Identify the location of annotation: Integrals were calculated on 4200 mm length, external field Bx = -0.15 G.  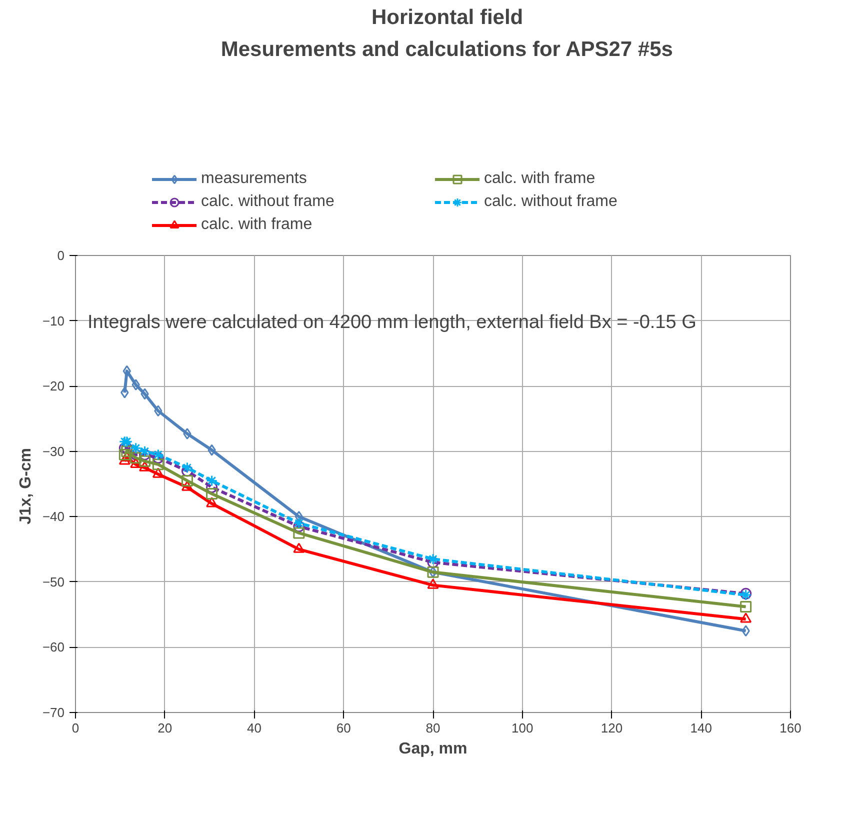
(392, 322).